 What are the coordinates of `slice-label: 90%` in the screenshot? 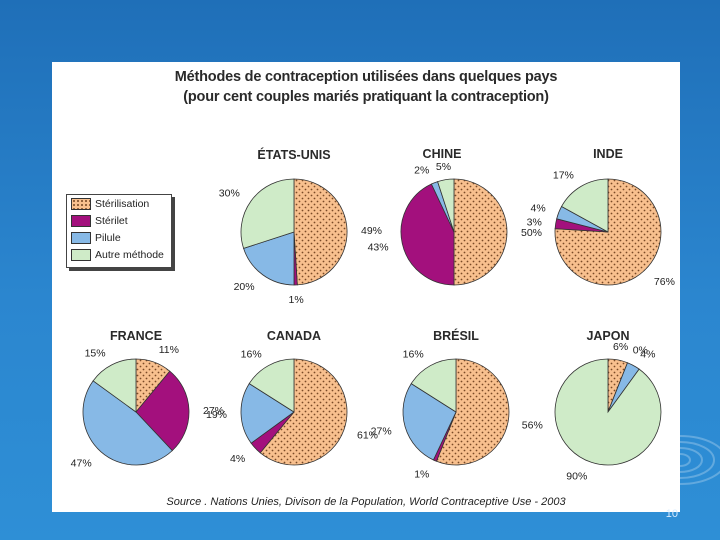 It's located at (576, 477).